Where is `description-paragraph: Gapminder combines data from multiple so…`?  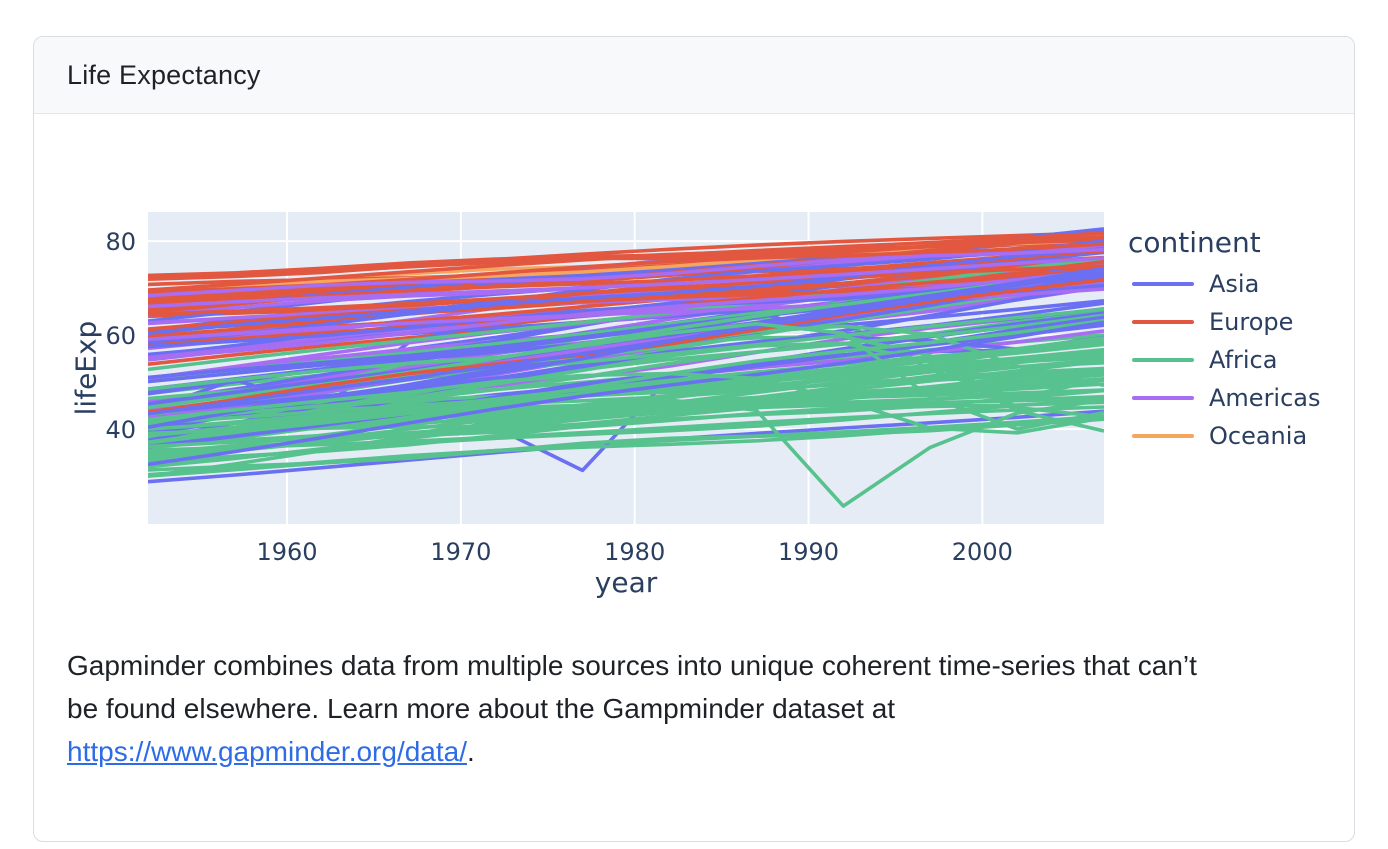 description-paragraph: Gapminder combines data from multiple so… is located at coordinates (651, 708).